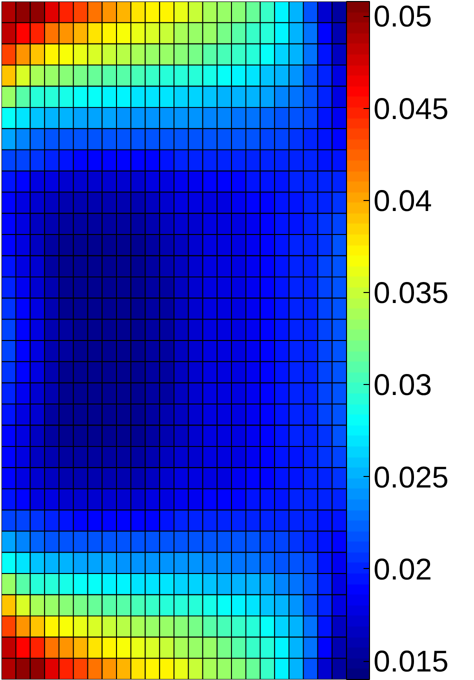 Image resolution: width=474 pixels, height=680 pixels. Describe the element at coordinates (403, 17) in the screenshot. I see `color-bar-label: 0.05` at that location.